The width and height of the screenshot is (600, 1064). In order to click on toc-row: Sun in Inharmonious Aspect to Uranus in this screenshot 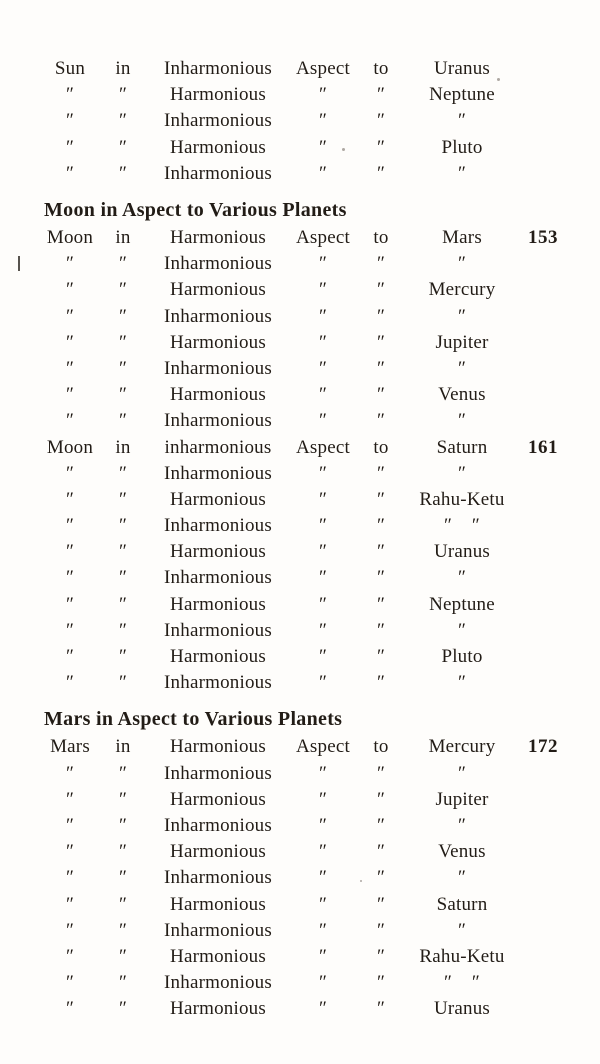, I will do `click(318, 69)`.